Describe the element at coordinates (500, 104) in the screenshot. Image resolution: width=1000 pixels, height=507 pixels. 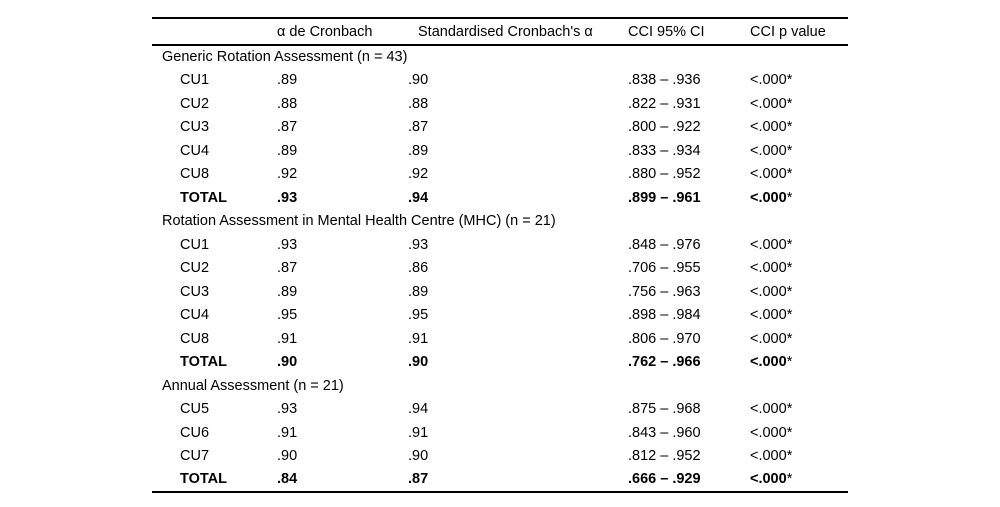
I see `item-row: CU2 .88 .88 .822 – .931 <.000*` at that location.